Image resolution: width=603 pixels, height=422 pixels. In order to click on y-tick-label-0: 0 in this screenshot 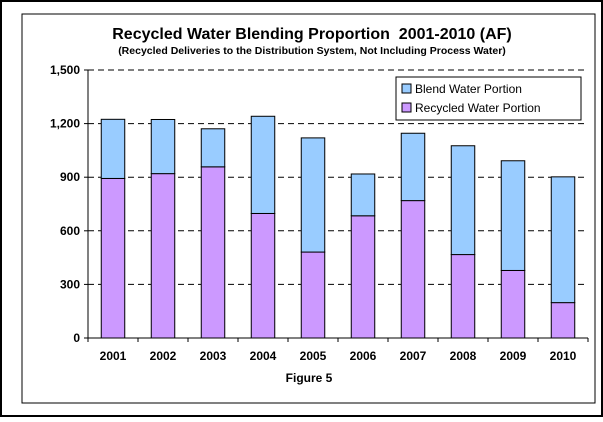, I will do `click(76, 338)`.